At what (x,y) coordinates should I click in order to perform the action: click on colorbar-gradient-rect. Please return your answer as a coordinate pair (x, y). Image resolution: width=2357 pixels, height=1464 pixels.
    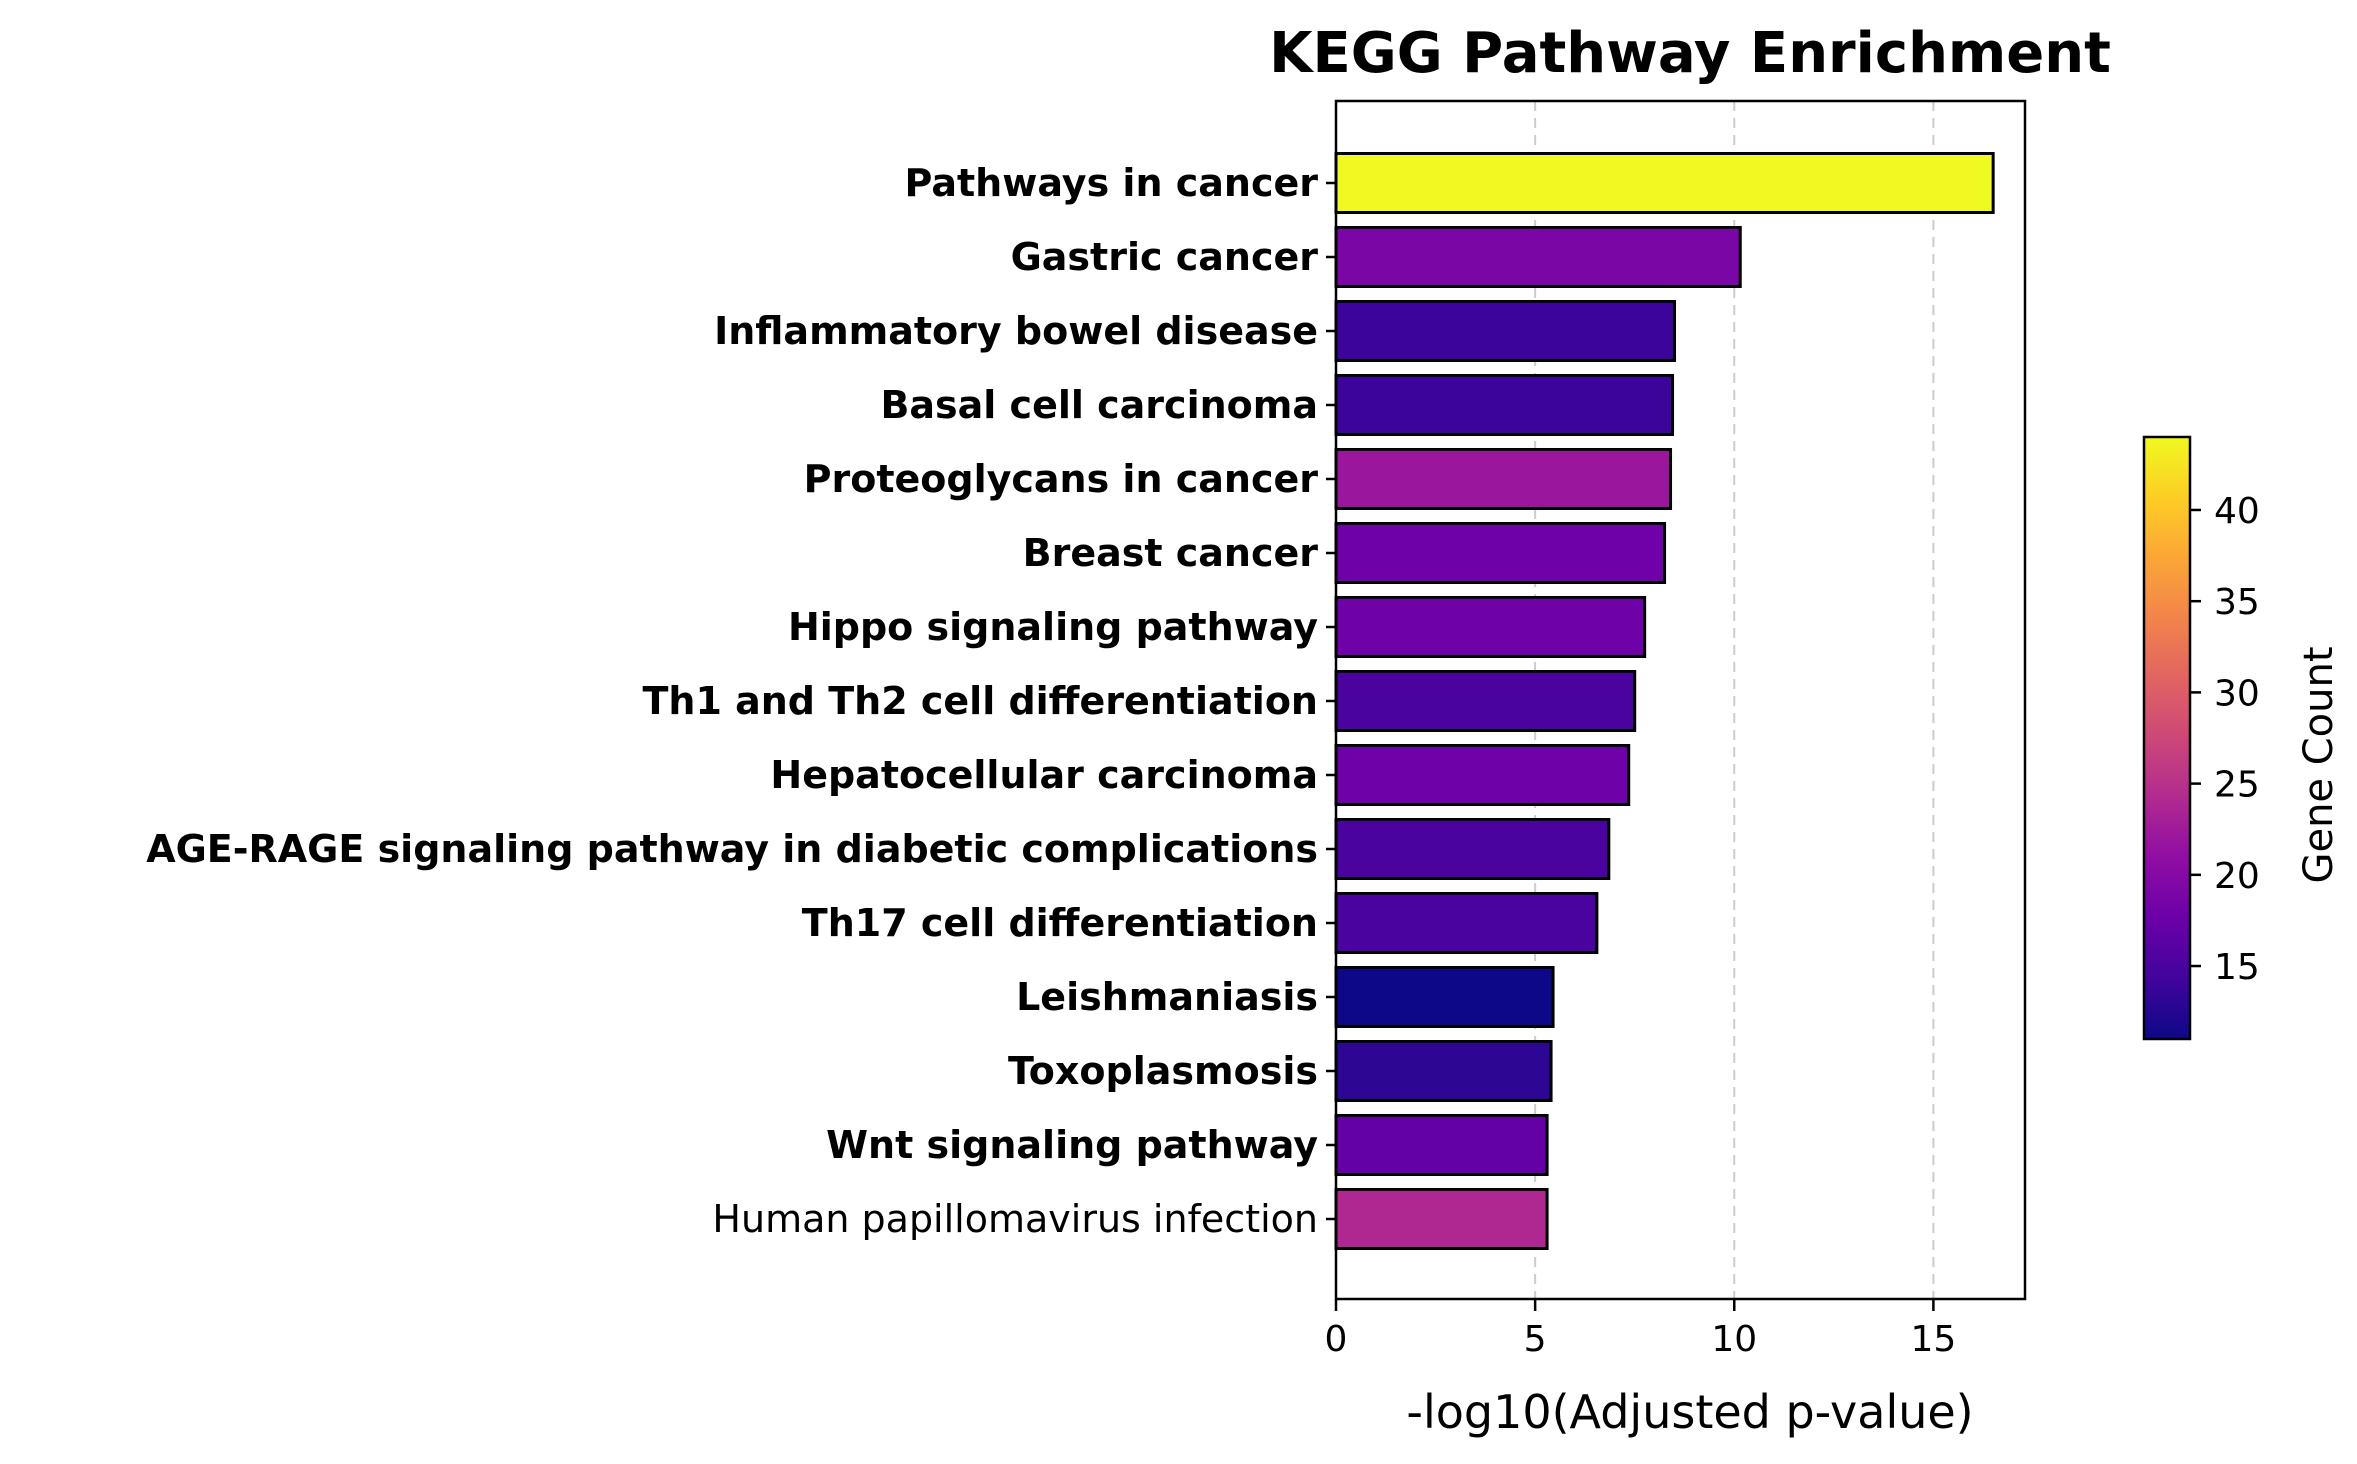
    Looking at the image, I should click on (2167, 738).